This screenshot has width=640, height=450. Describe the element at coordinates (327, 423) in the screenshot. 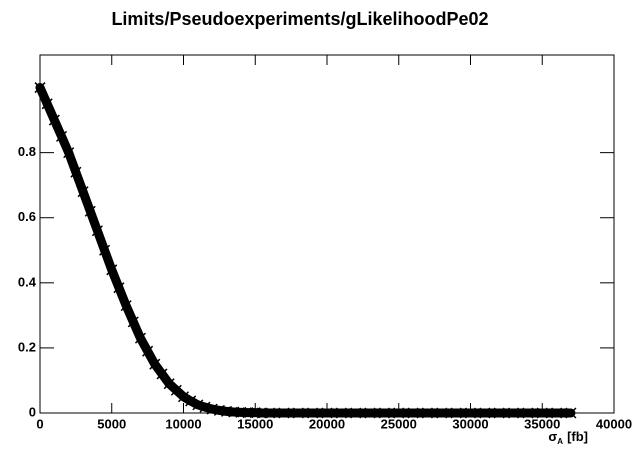

I see `x-tick-label: 20000` at that location.